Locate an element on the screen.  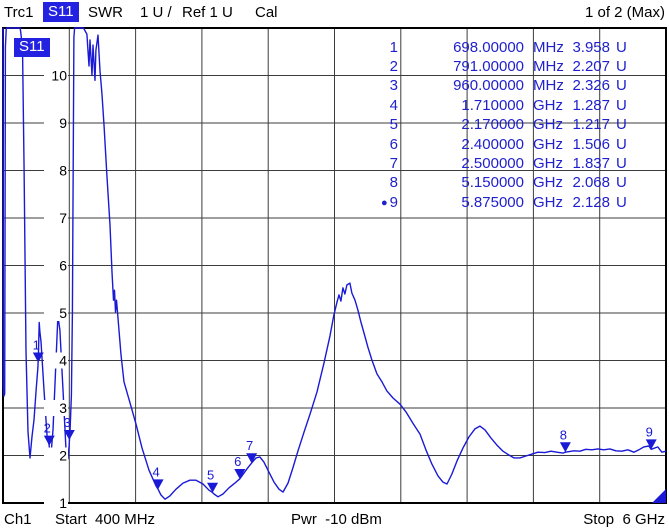
y-tick-label: 6 is located at coordinates (63, 266).